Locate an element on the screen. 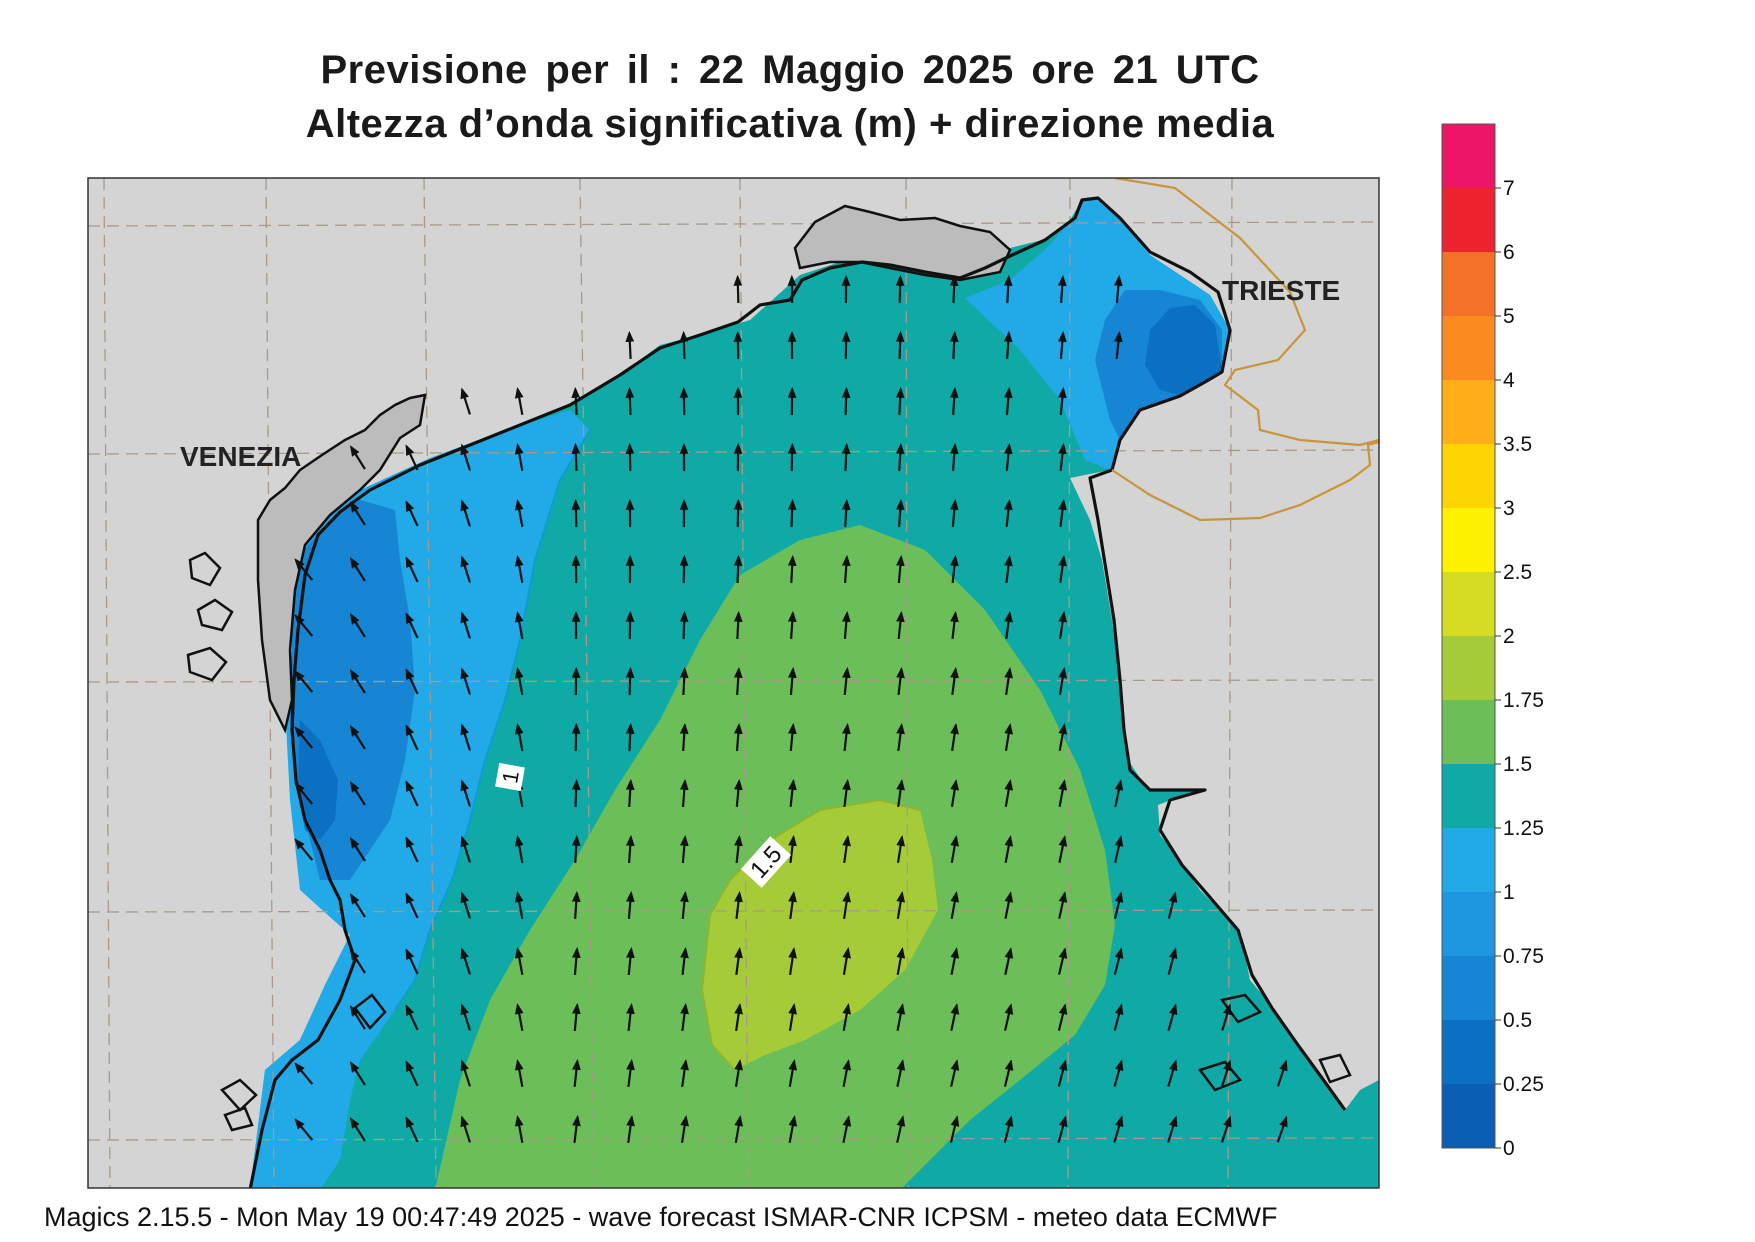 Image resolution: width=1755 pixels, height=1242 pixels. colorbar-label: 0.75 is located at coordinates (1523, 956).